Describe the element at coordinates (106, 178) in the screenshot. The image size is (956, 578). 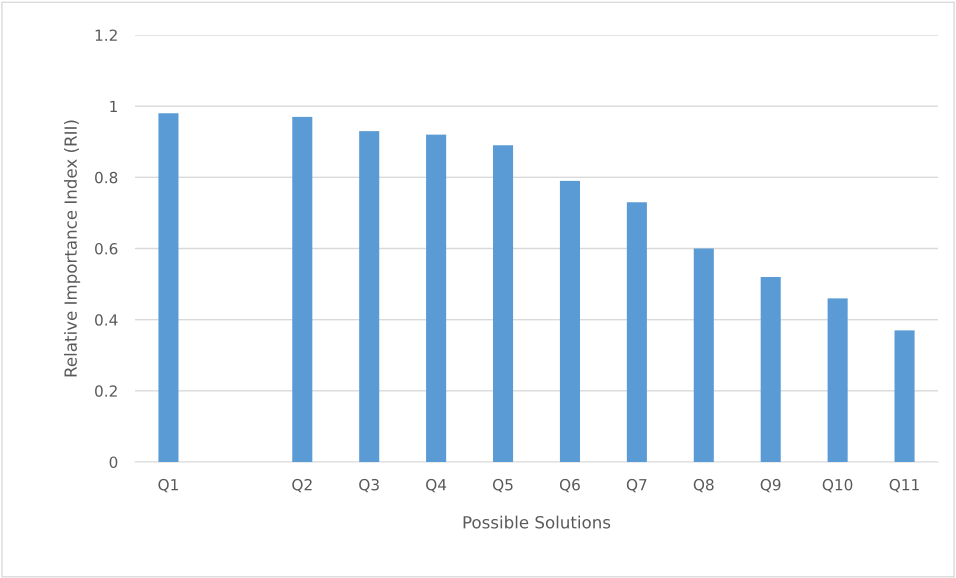
I see `y-tick-label: 0.8` at that location.